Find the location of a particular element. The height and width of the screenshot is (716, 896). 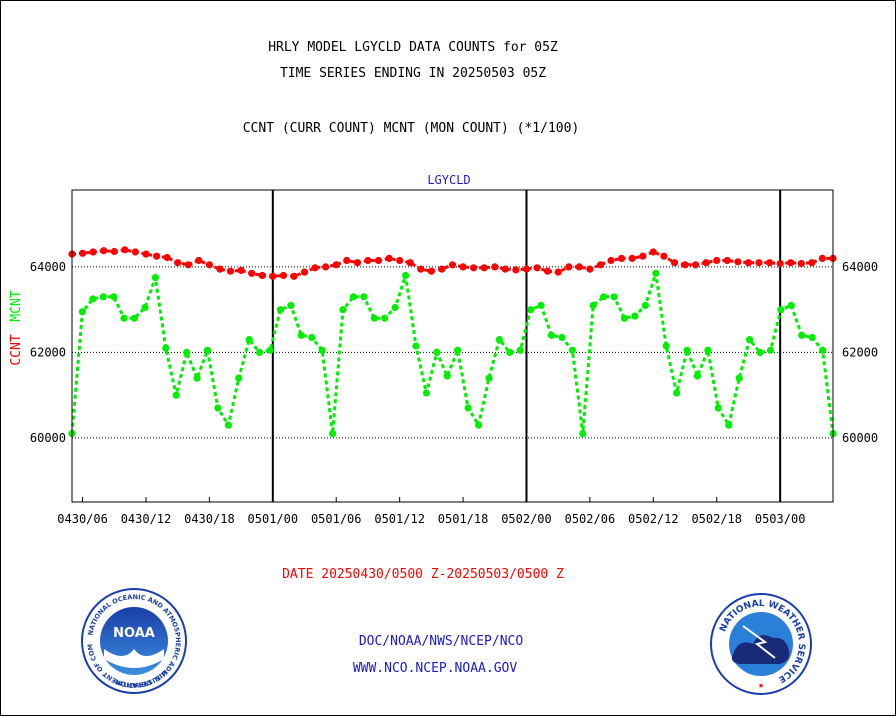

chart-title-line-2: TIME SERIES ENDING IN 20250503 05Z is located at coordinates (413, 73).